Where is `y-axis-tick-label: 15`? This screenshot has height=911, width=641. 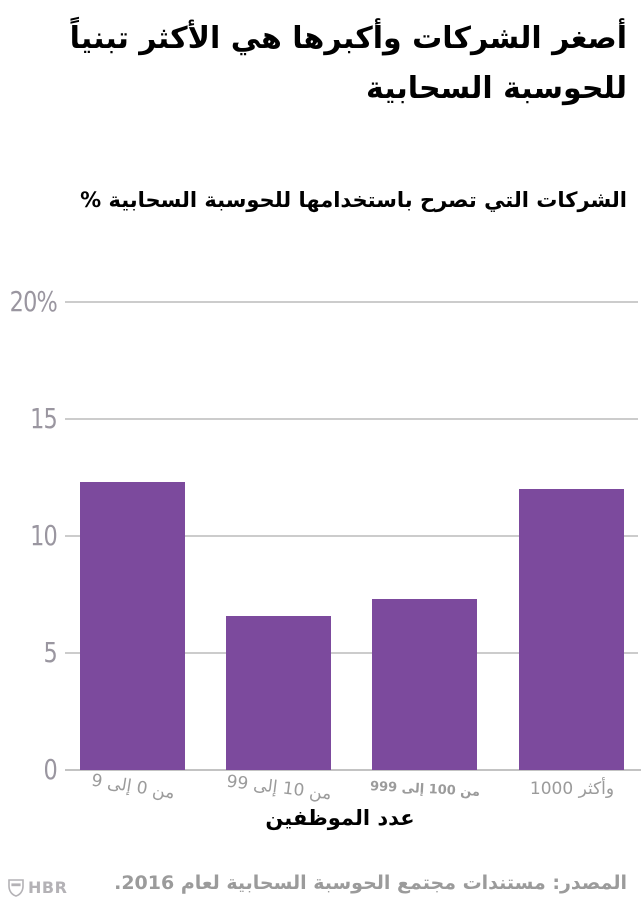
y-axis-tick-label: 15 is located at coordinates (44, 418).